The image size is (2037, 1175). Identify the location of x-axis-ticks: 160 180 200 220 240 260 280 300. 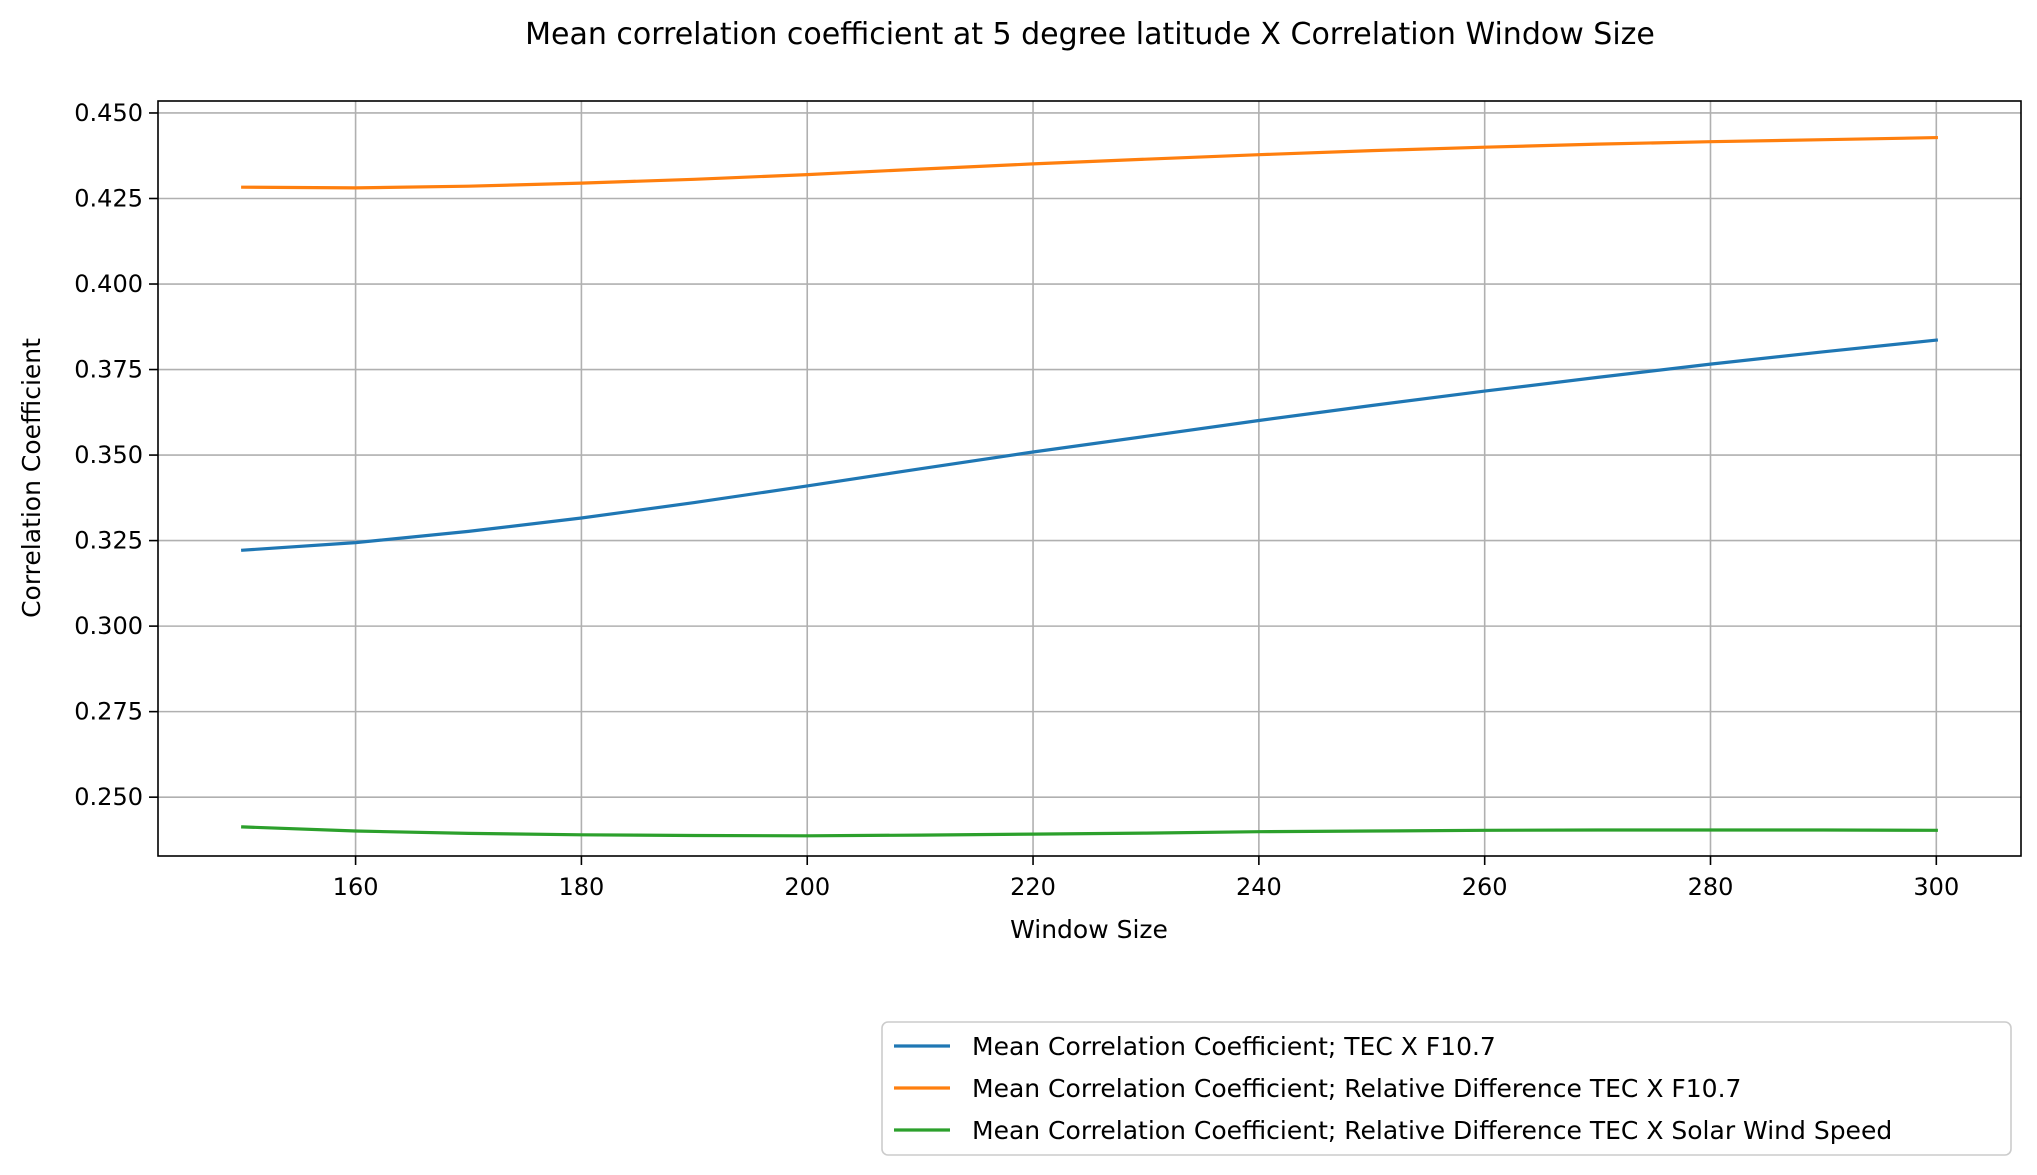
(1146, 878).